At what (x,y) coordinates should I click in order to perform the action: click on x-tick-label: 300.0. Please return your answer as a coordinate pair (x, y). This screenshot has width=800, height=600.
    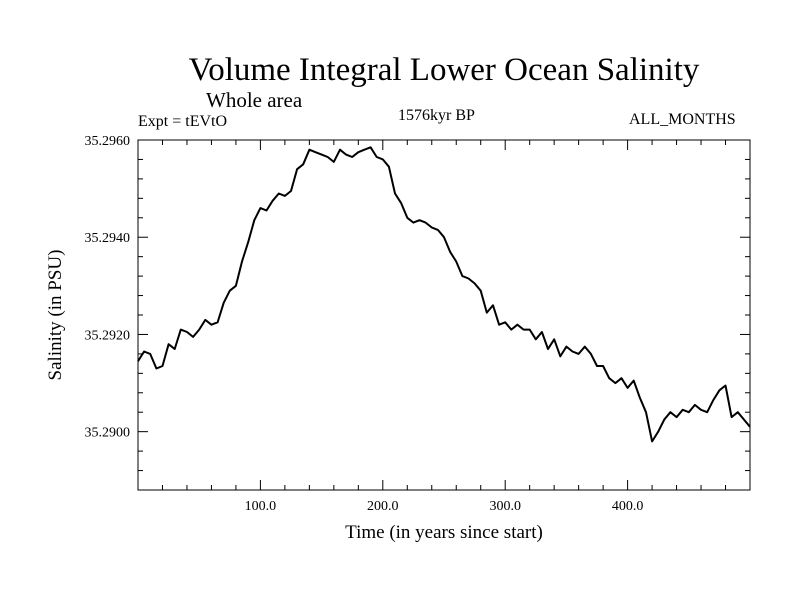
    Looking at the image, I should click on (505, 506).